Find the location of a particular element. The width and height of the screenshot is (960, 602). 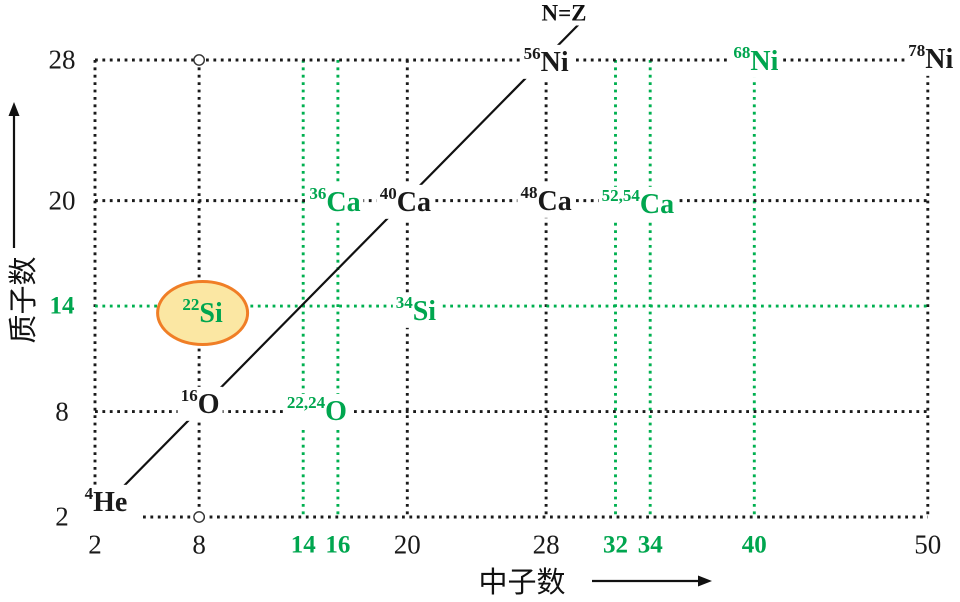

nuclide-label-52,54Ca: 52,54Ca is located at coordinates (638, 203).